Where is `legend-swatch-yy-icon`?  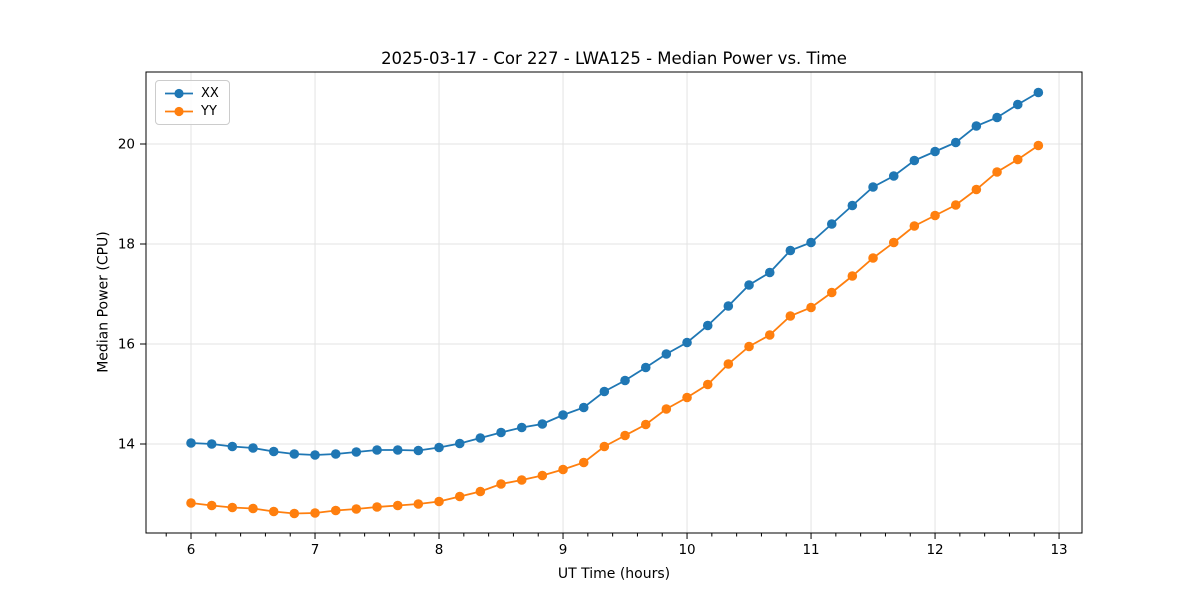 legend-swatch-yy-icon is located at coordinates (179, 111).